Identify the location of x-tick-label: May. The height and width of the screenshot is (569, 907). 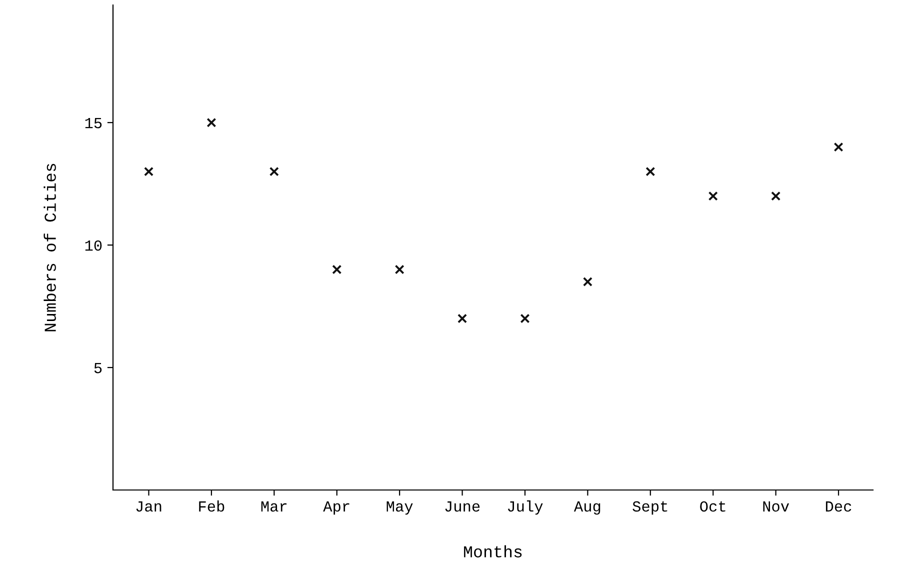
(399, 508).